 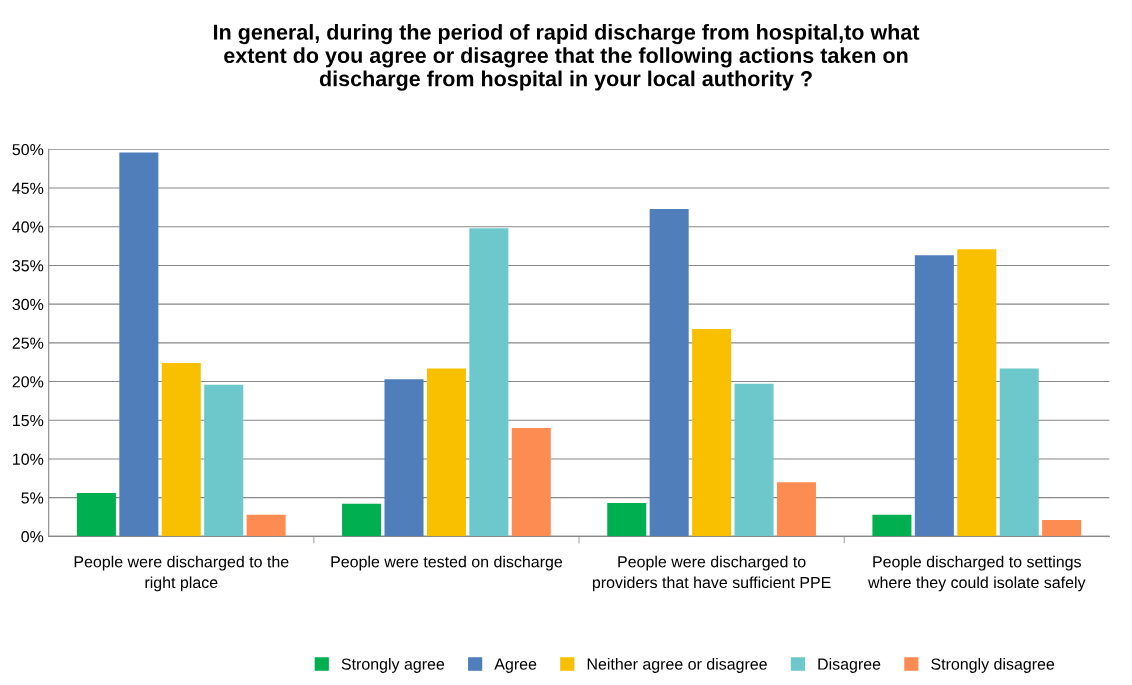 What do you see at coordinates (393, 665) in the screenshot?
I see `legend-label: Strongly agree` at bounding box center [393, 665].